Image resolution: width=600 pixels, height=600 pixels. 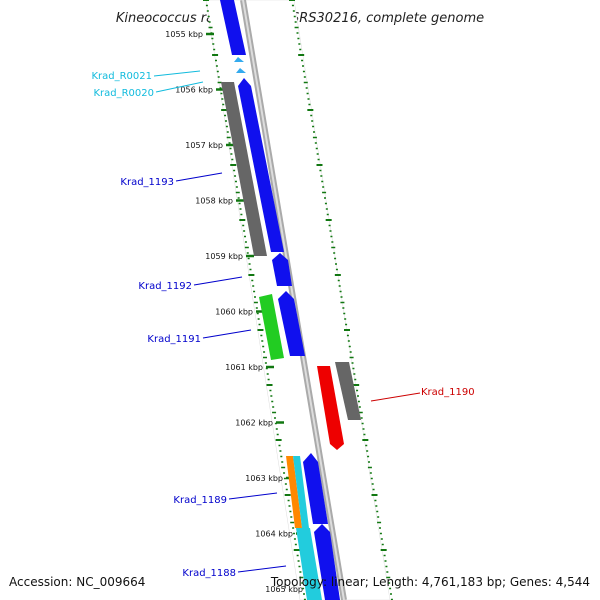 I want to click on kbp-label: 1064 kbp, so click(x=274, y=534).